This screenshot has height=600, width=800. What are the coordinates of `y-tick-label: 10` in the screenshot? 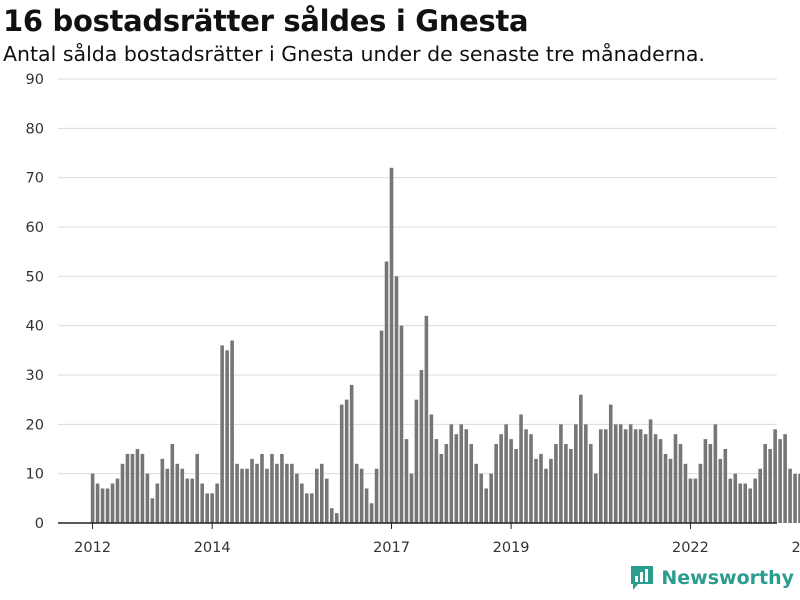 It's located at (35, 475).